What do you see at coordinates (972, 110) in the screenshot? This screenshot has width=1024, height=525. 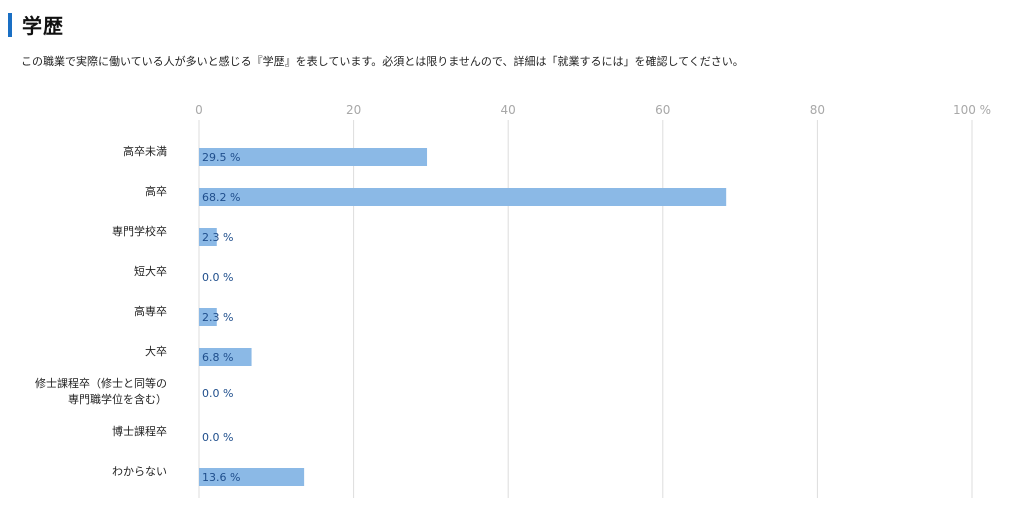 I see `x-tick-label: 100 %` at bounding box center [972, 110].